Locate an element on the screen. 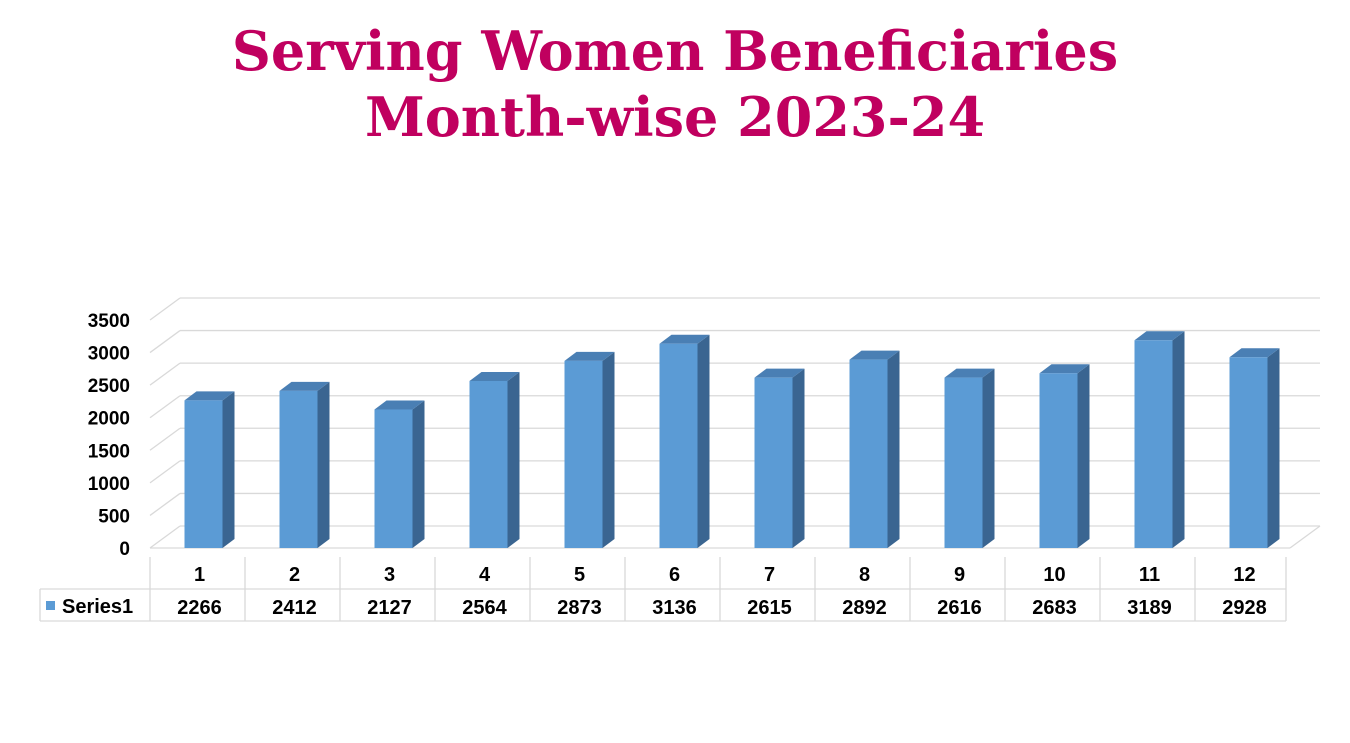 The image size is (1350, 743). data-value-label: 3136 is located at coordinates (674, 608).